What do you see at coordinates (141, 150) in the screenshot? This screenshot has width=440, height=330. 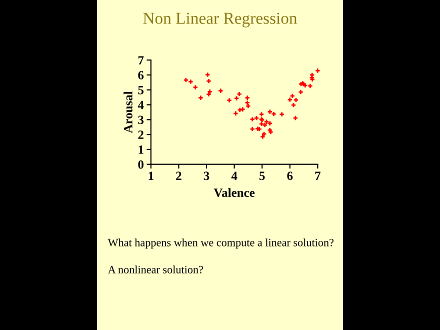 I see `y-tick-label: 1` at bounding box center [141, 150].